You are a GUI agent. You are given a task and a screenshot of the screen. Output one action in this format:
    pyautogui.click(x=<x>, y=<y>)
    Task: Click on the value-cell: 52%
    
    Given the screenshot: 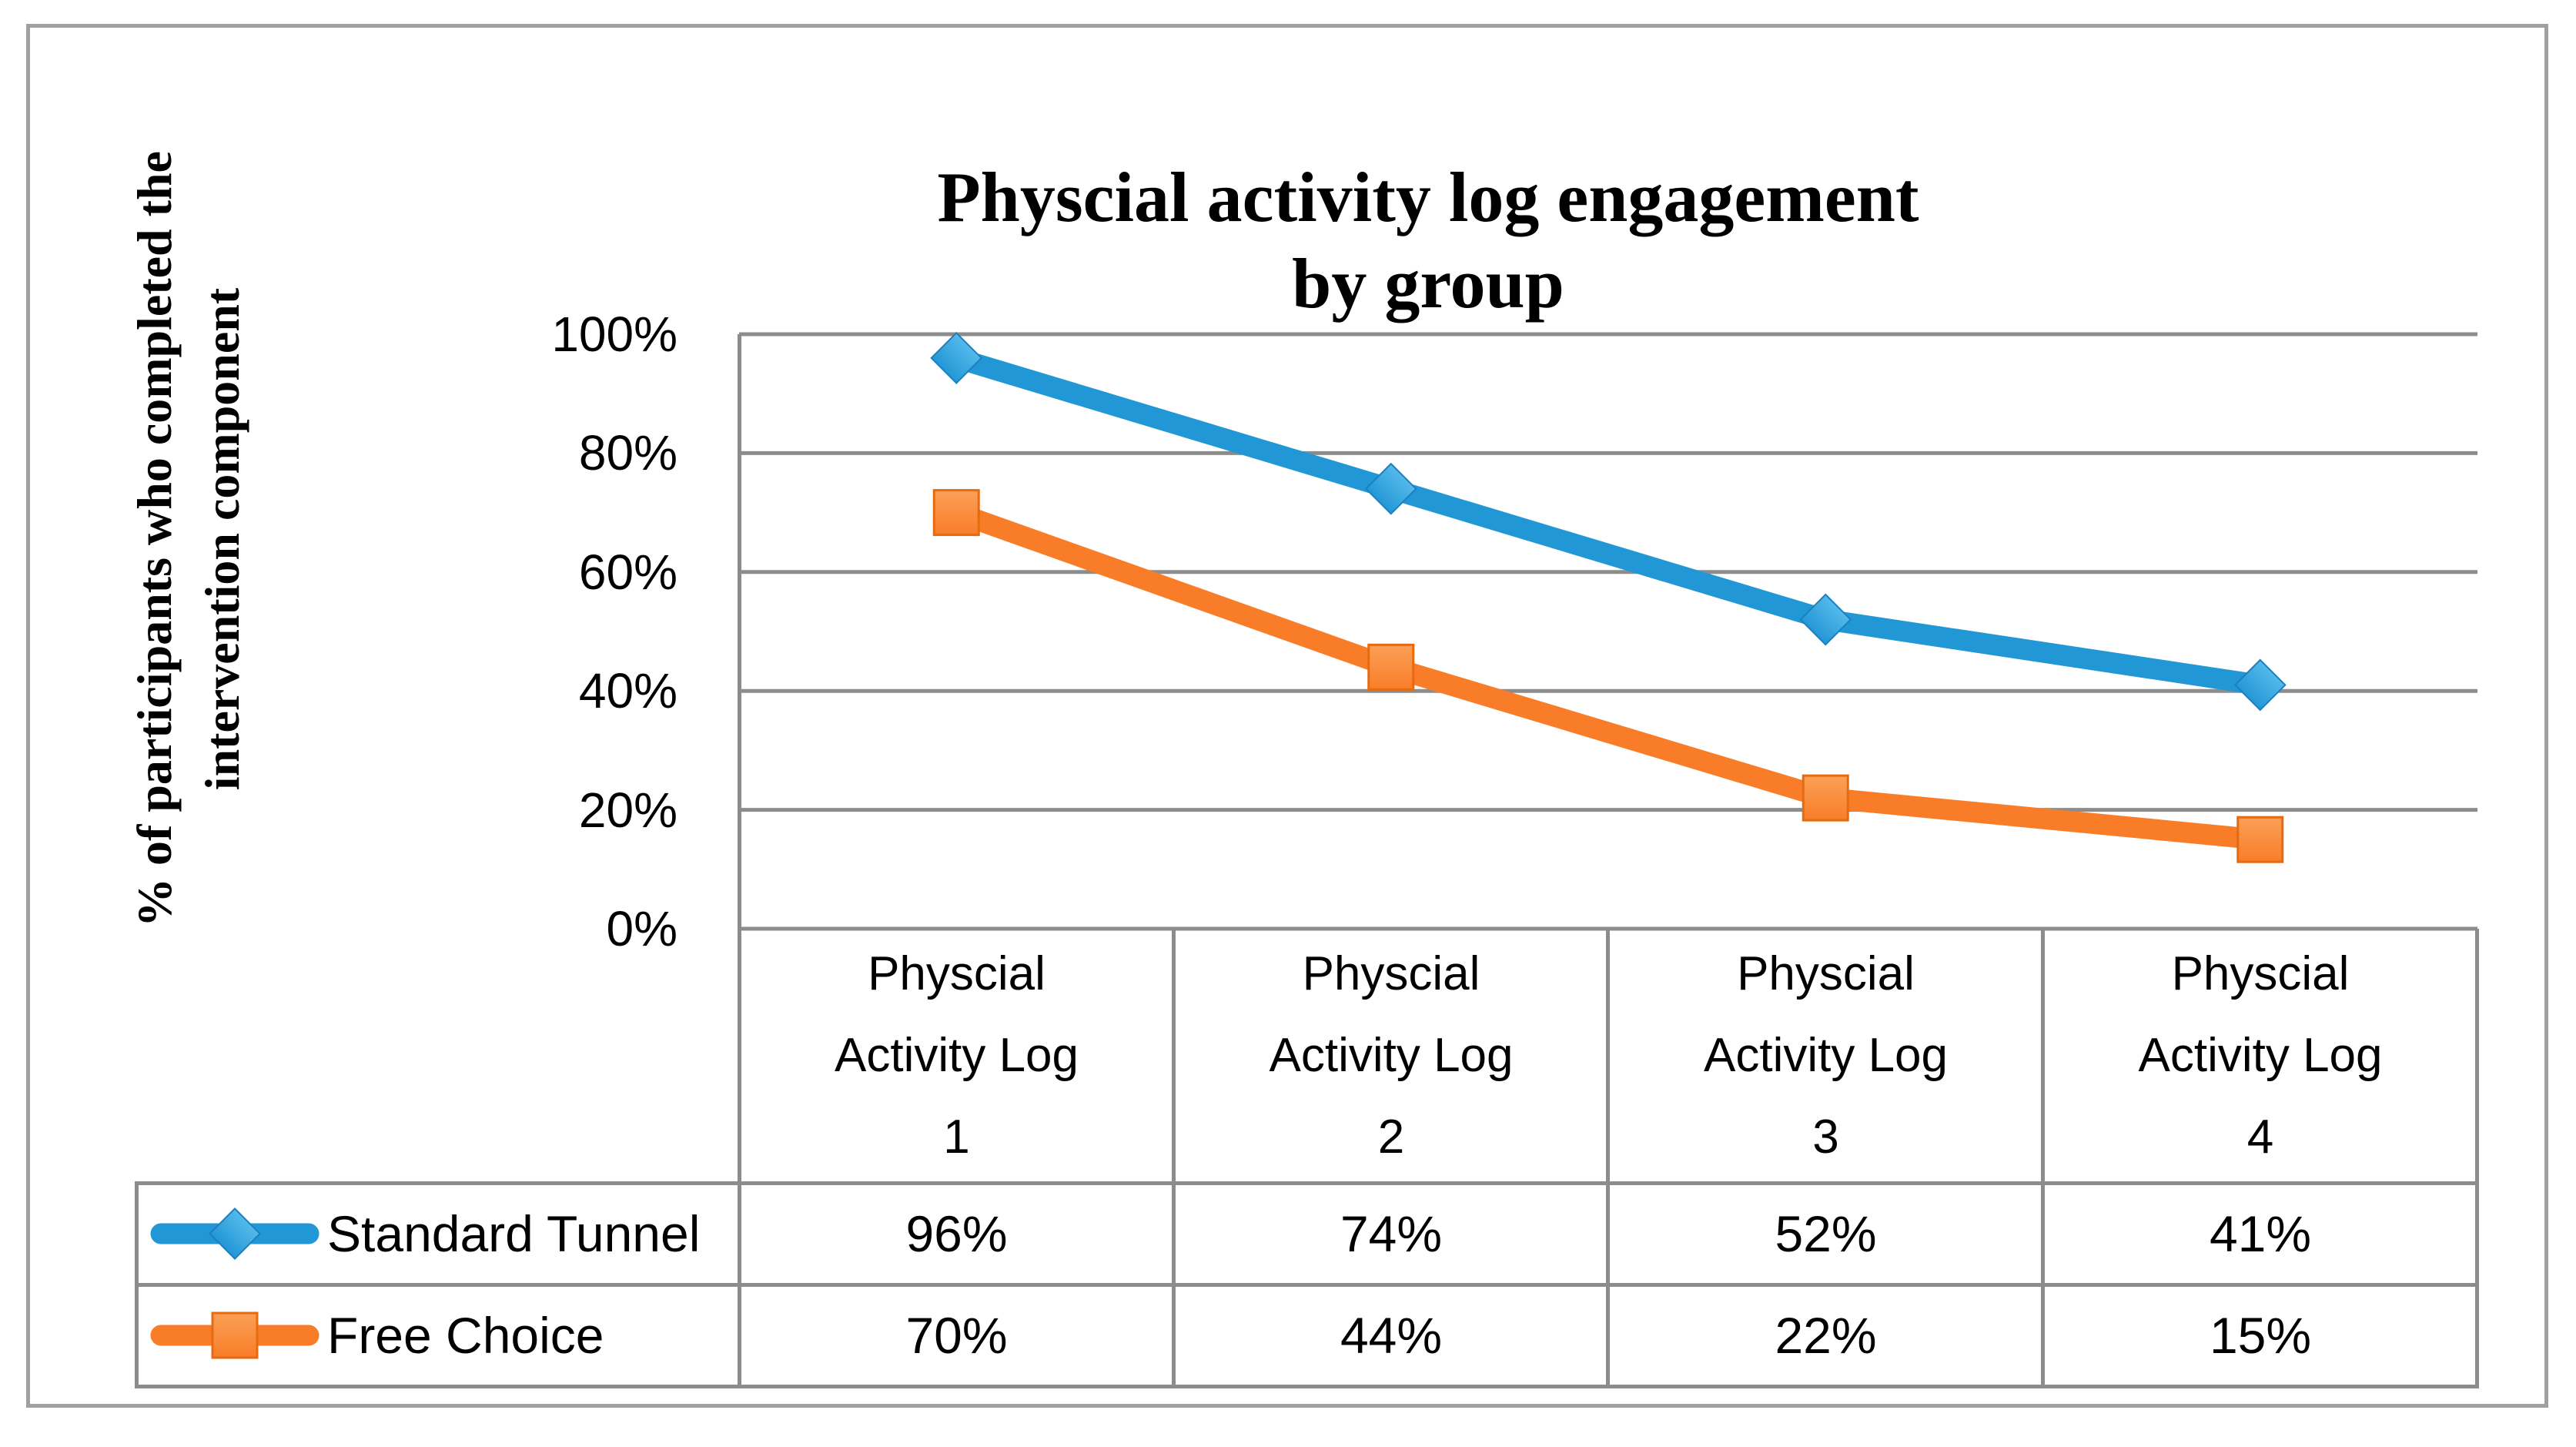 What is the action you would take?
    pyautogui.click(x=1826, y=1233)
    